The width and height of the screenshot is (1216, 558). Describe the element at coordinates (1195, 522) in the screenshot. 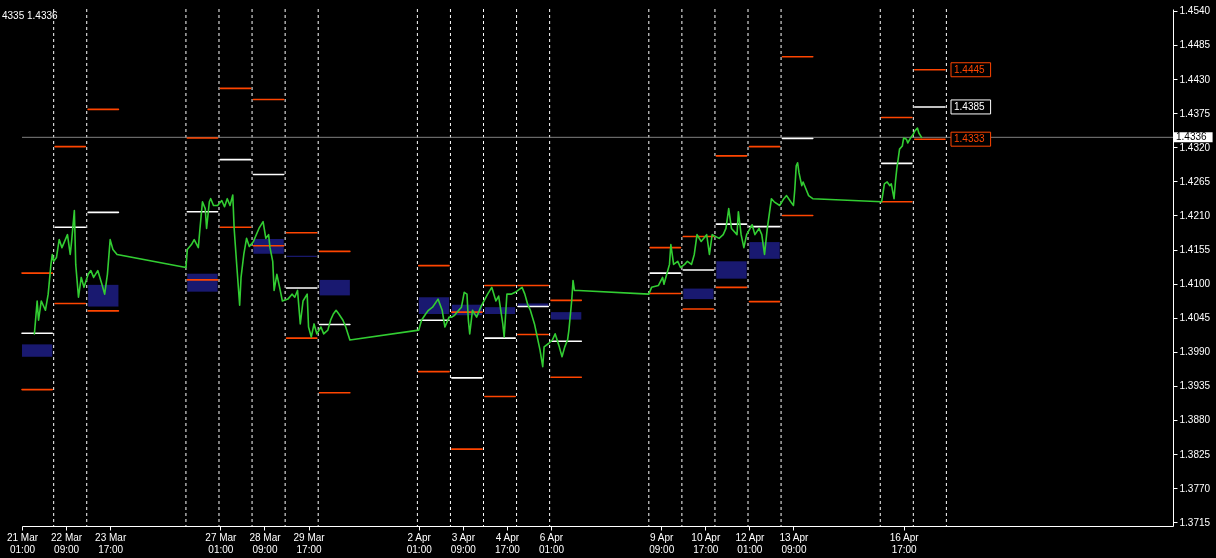

I see `y-tick-label: 1.3715` at that location.